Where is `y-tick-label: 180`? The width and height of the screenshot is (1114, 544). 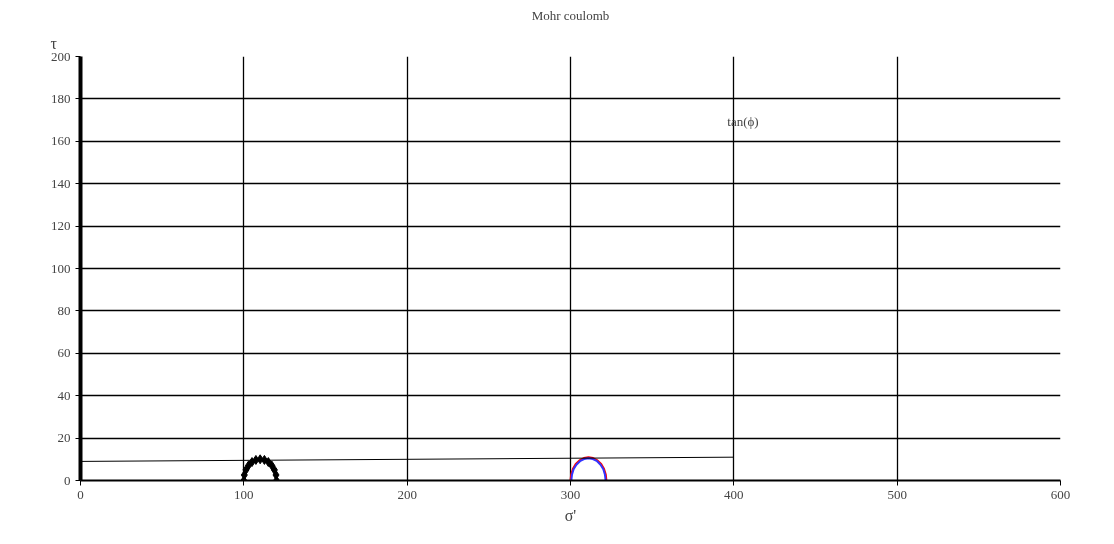
y-tick-label: 180 is located at coordinates (61, 98).